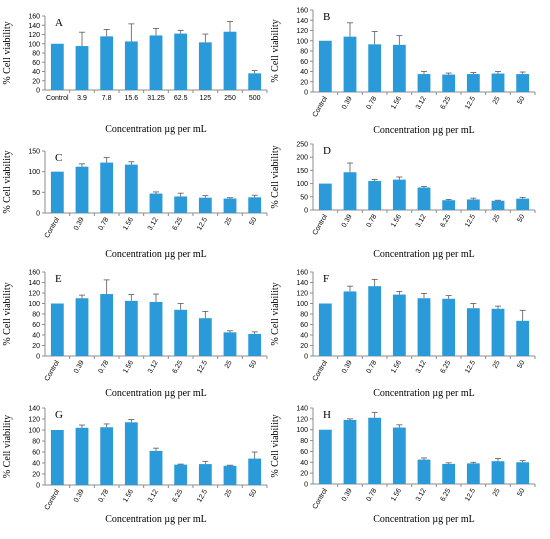  I want to click on panel-label: A, so click(59, 23).